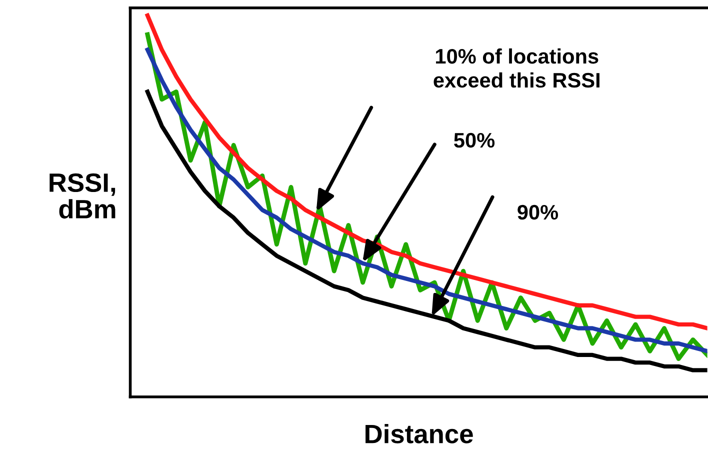  Describe the element at coordinates (474, 140) in the screenshot. I see `annotation: 50%` at that location.